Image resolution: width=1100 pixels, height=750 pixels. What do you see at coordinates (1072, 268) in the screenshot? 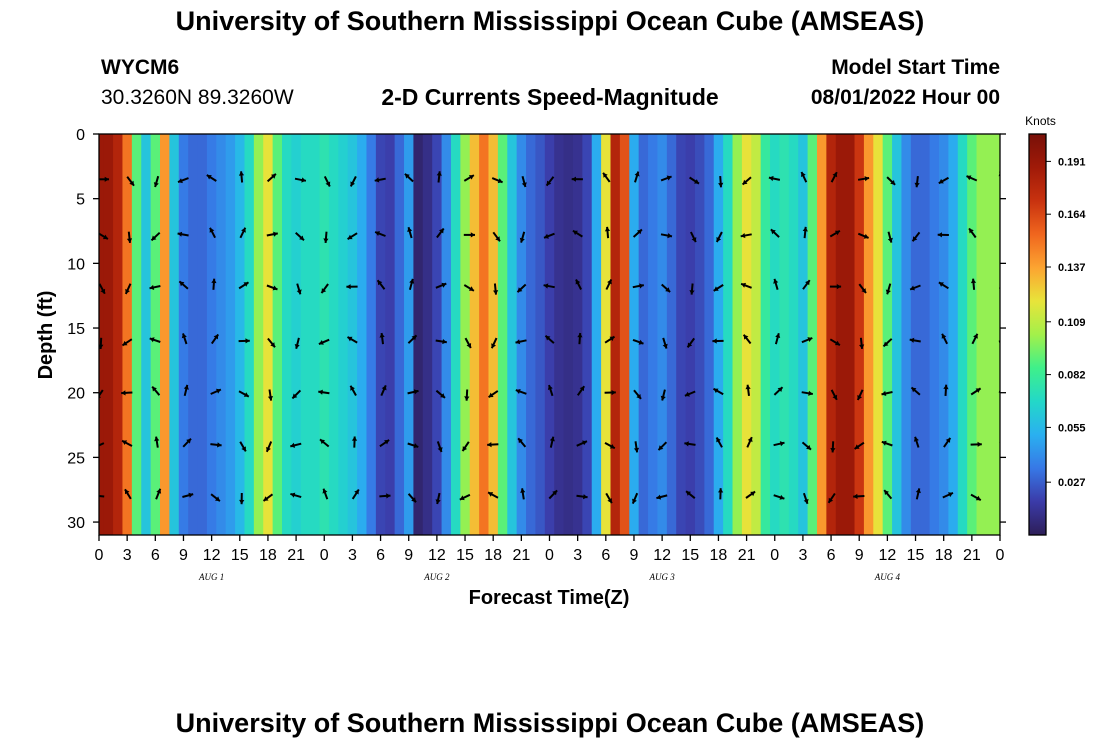
I see `colorbar-tick-label: 0.137` at bounding box center [1072, 268].